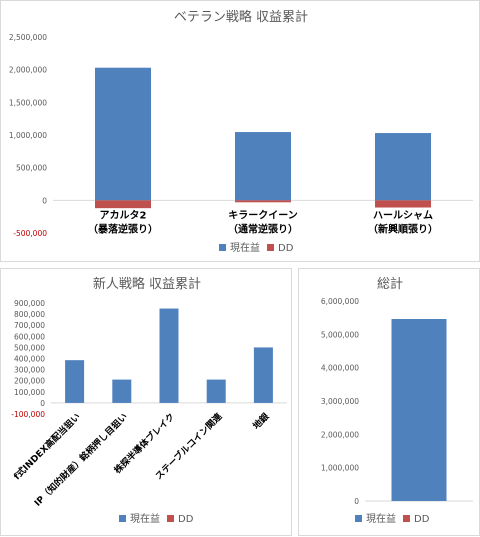 The width and height of the screenshot is (480, 537). What do you see at coordinates (263, 215) in the screenshot?
I see `category-label: キラークイーン` at bounding box center [263, 215].